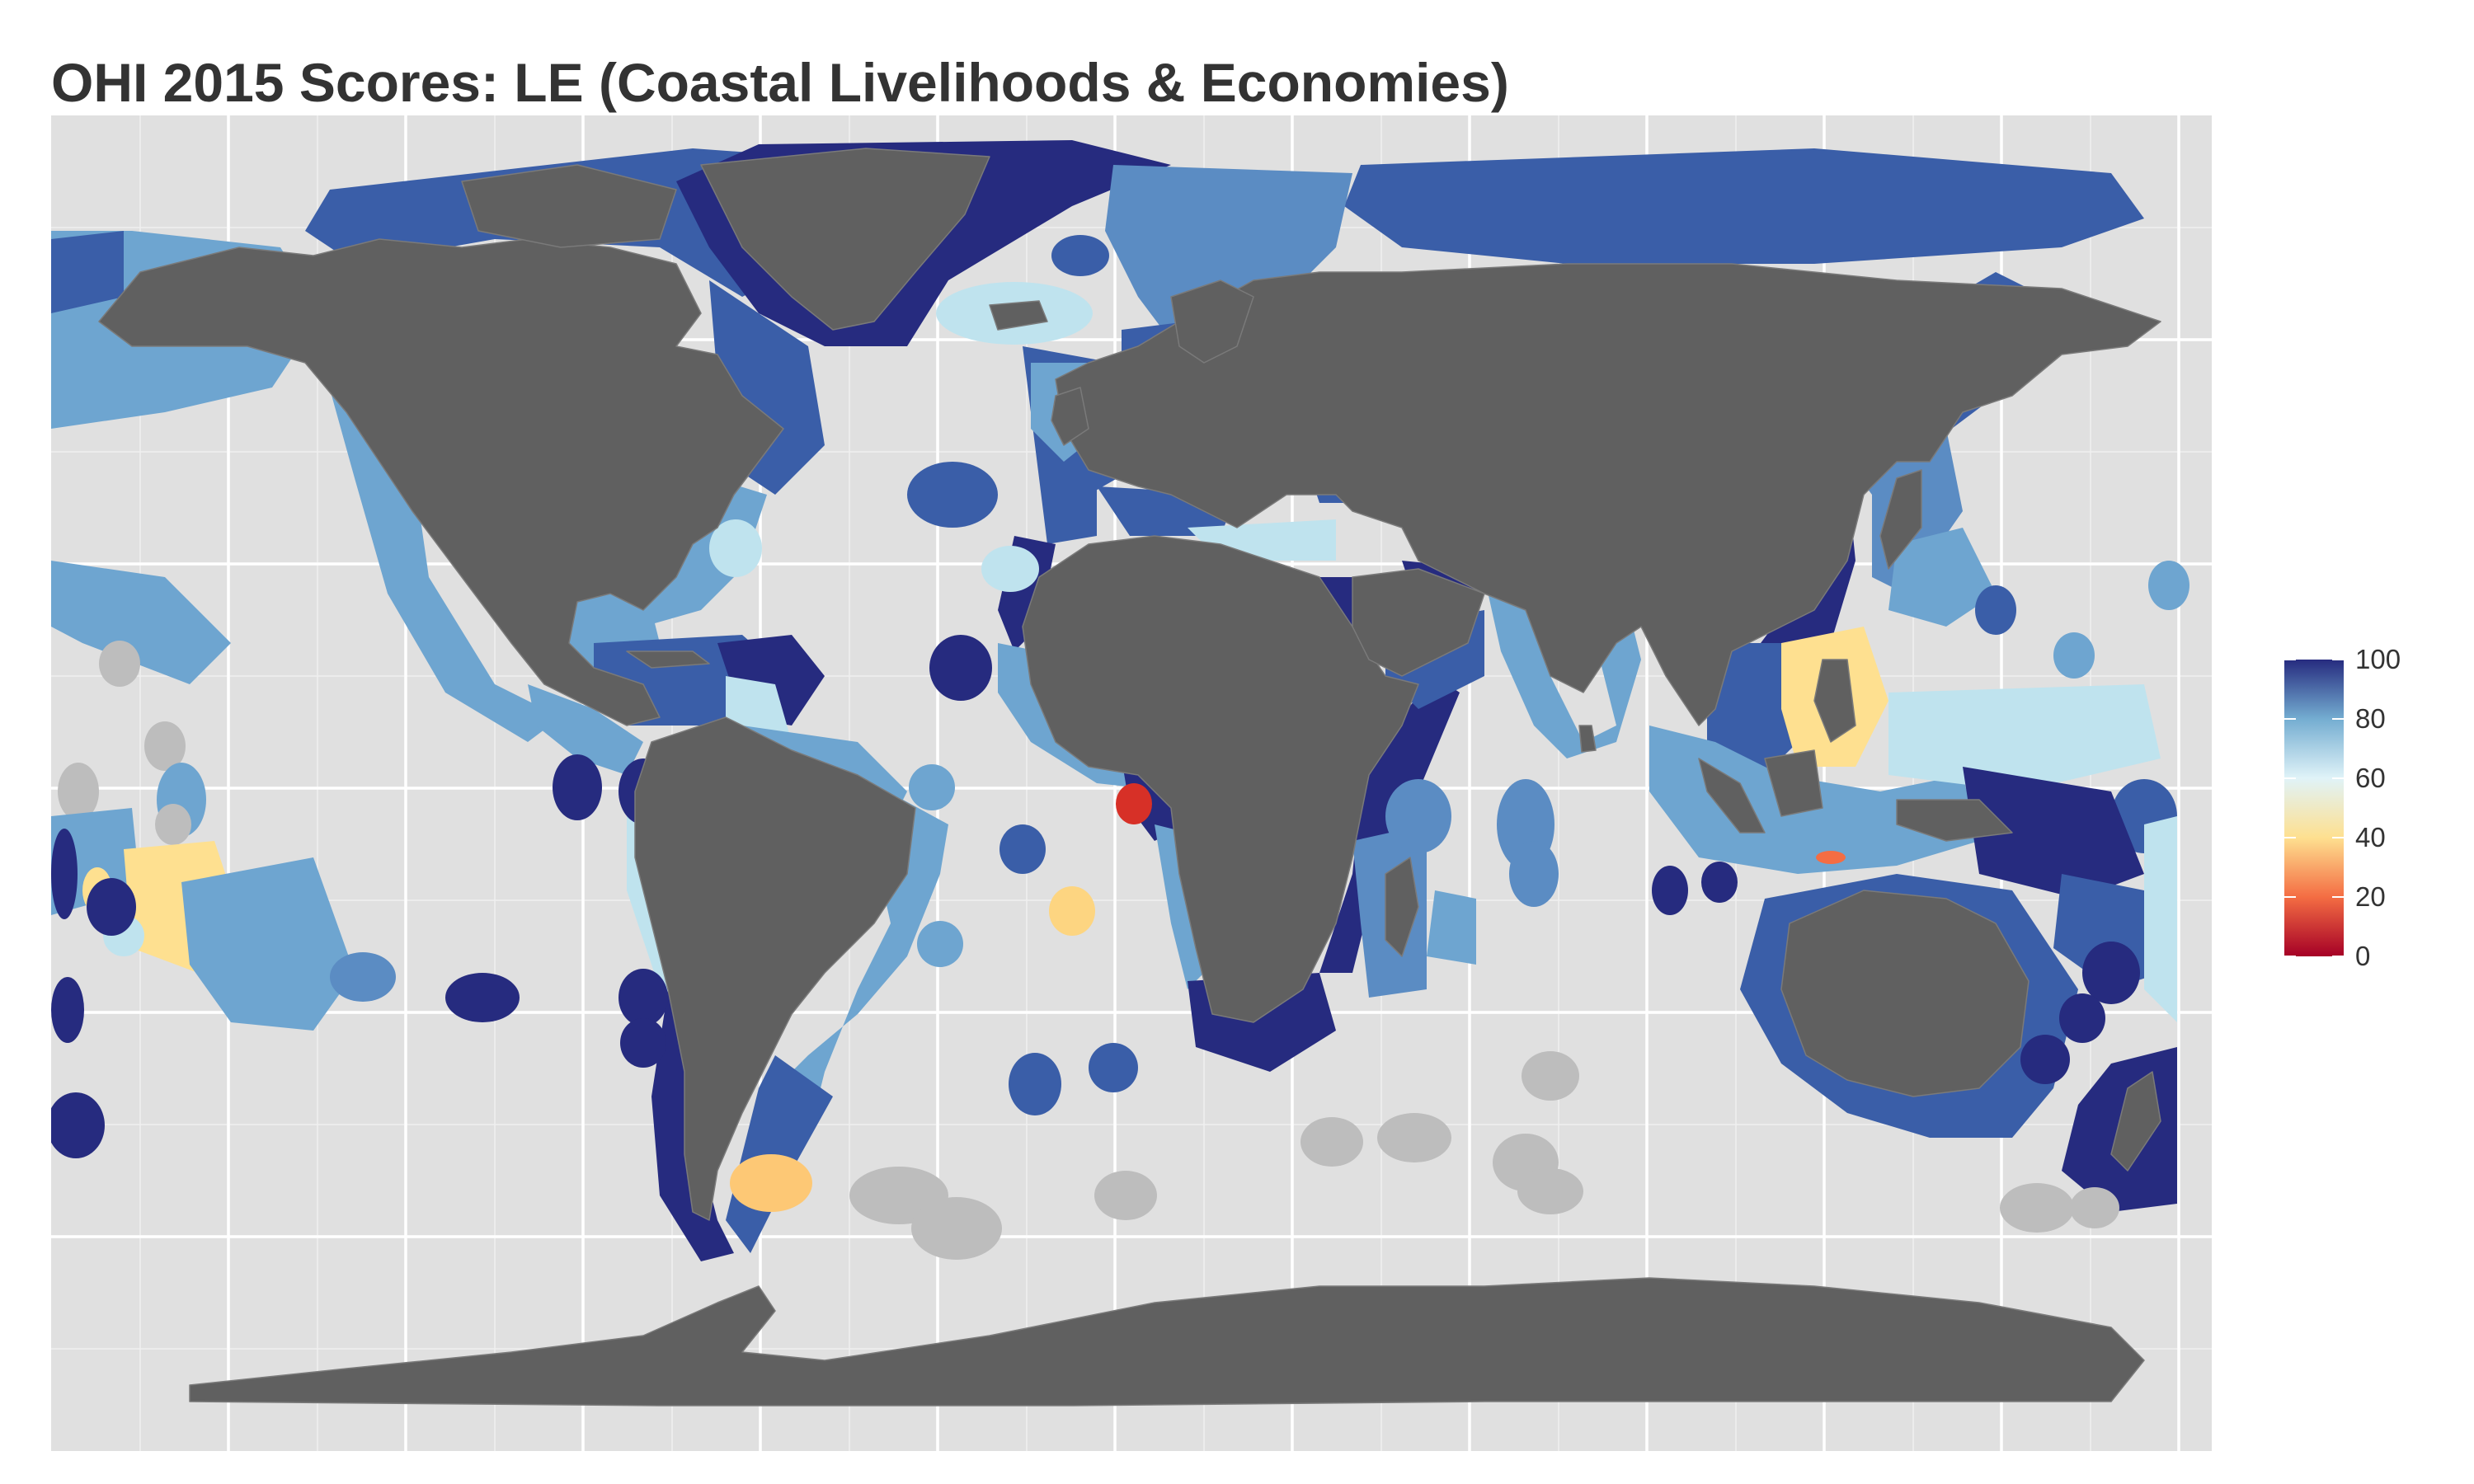 Image resolution: width=2474 pixels, height=1484 pixels. I want to click on land-antarctica, so click(1167, 1342).